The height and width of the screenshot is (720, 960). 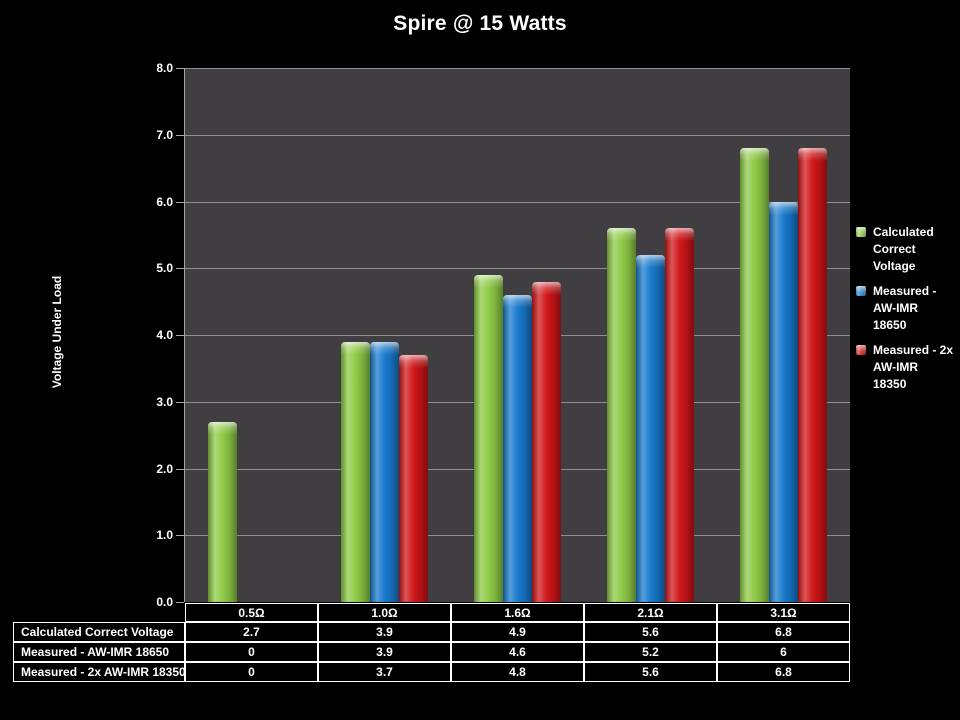 I want to click on table-row-header: Measured - 2x AW-IMR 18350, so click(x=99, y=672).